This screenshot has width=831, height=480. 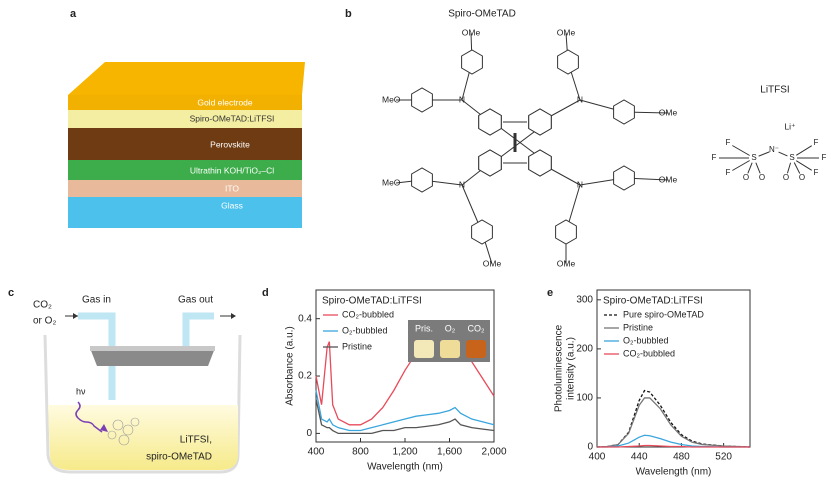 What do you see at coordinates (450, 328) in the screenshot?
I see `inset-label: O₂` at bounding box center [450, 328].